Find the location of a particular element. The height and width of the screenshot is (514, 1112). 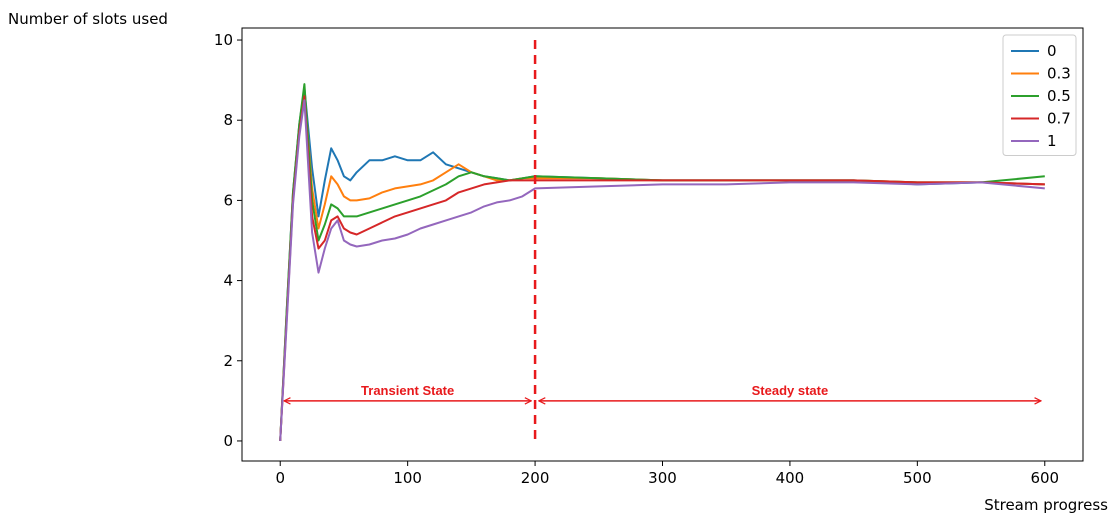

legend-label: 0.3 is located at coordinates (1059, 74).